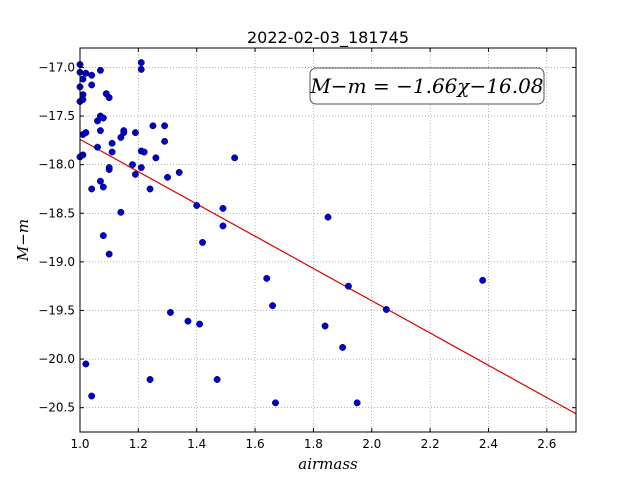 The width and height of the screenshot is (640, 480). What do you see at coordinates (56, 213) in the screenshot?
I see `y-tick-label: −18.5` at bounding box center [56, 213].